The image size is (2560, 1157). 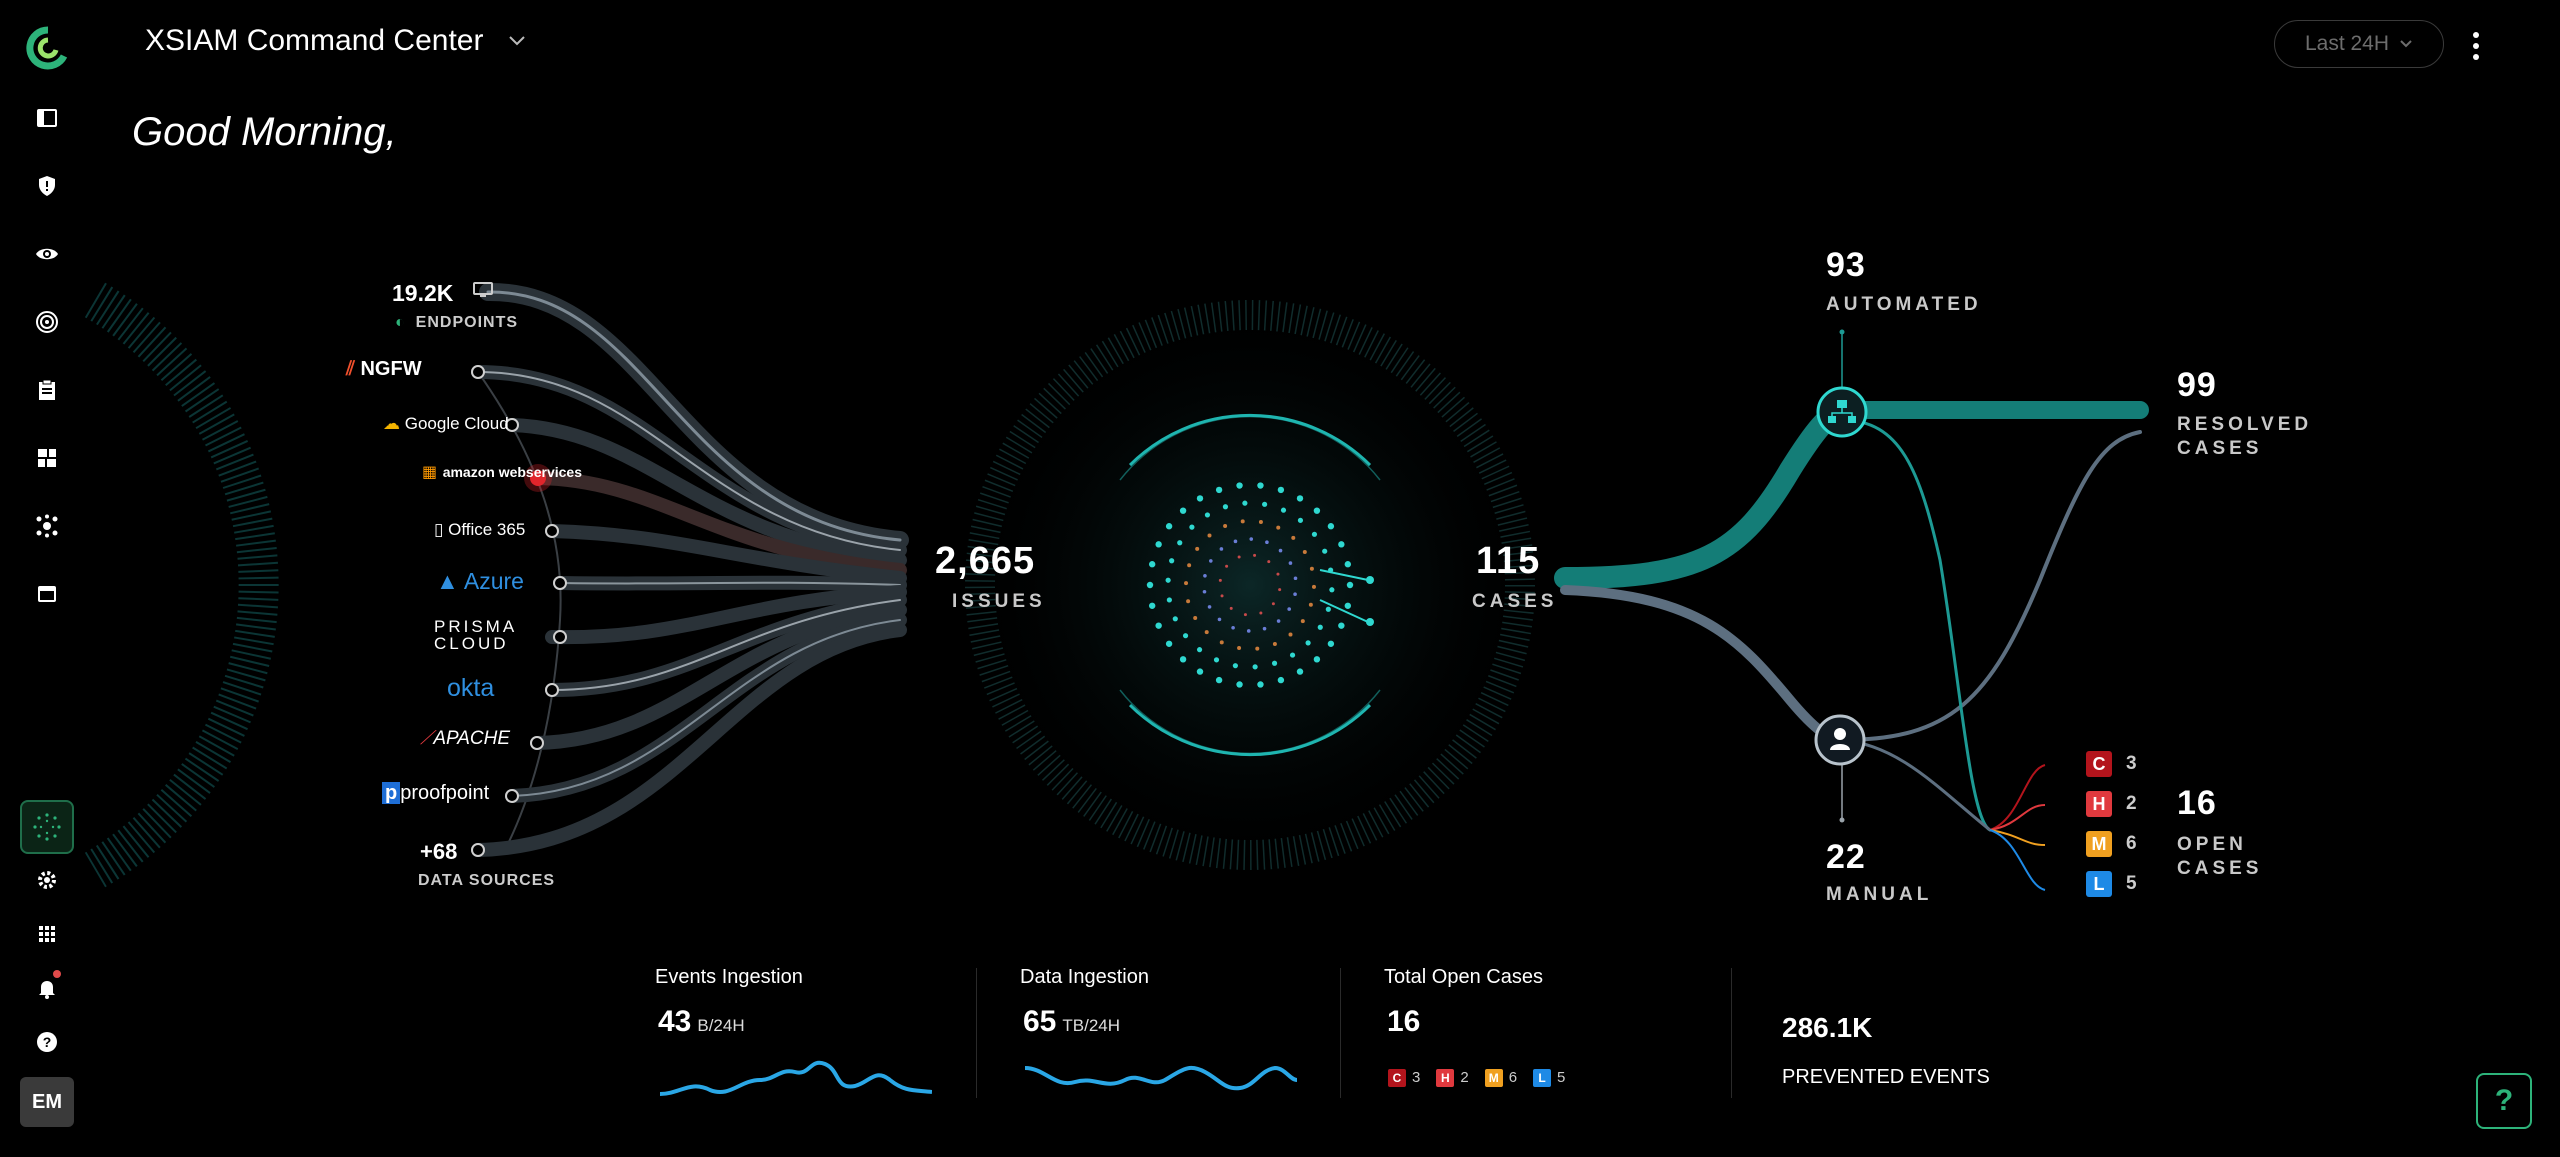 I want to click on source-azure: ▲ Azure, so click(x=480, y=581).